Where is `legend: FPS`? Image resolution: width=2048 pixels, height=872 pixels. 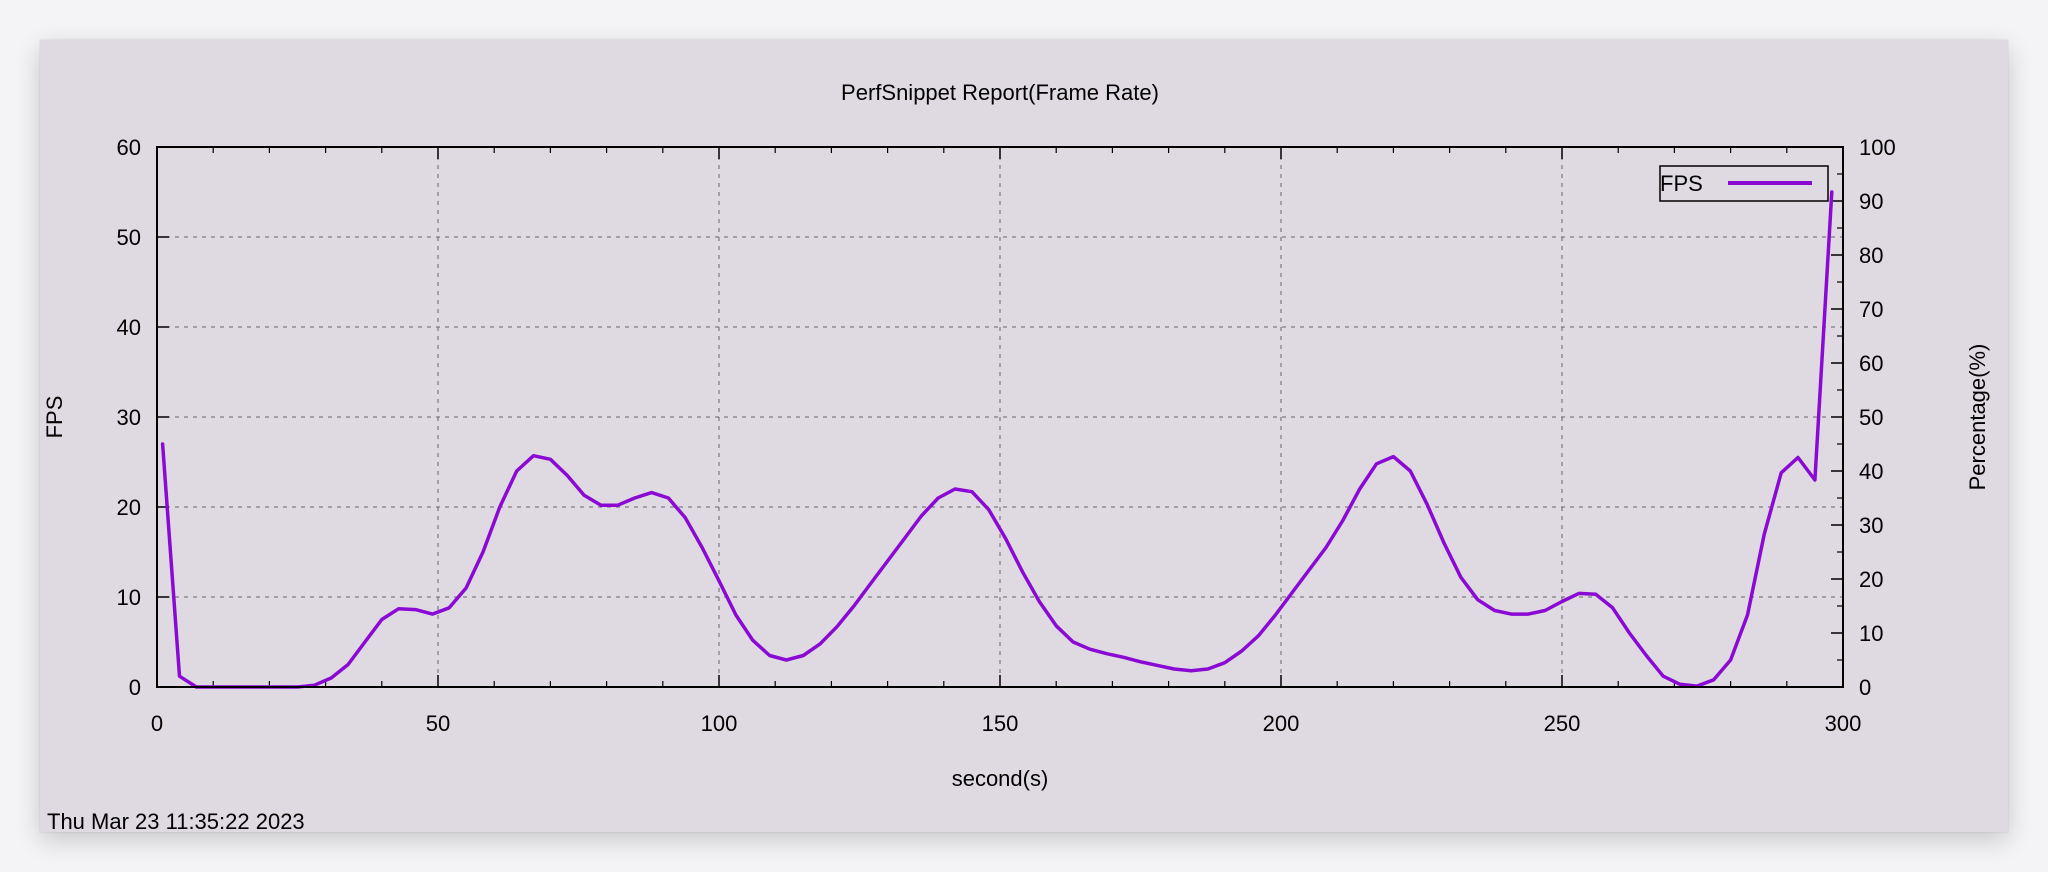 legend: FPS is located at coordinates (1744, 183).